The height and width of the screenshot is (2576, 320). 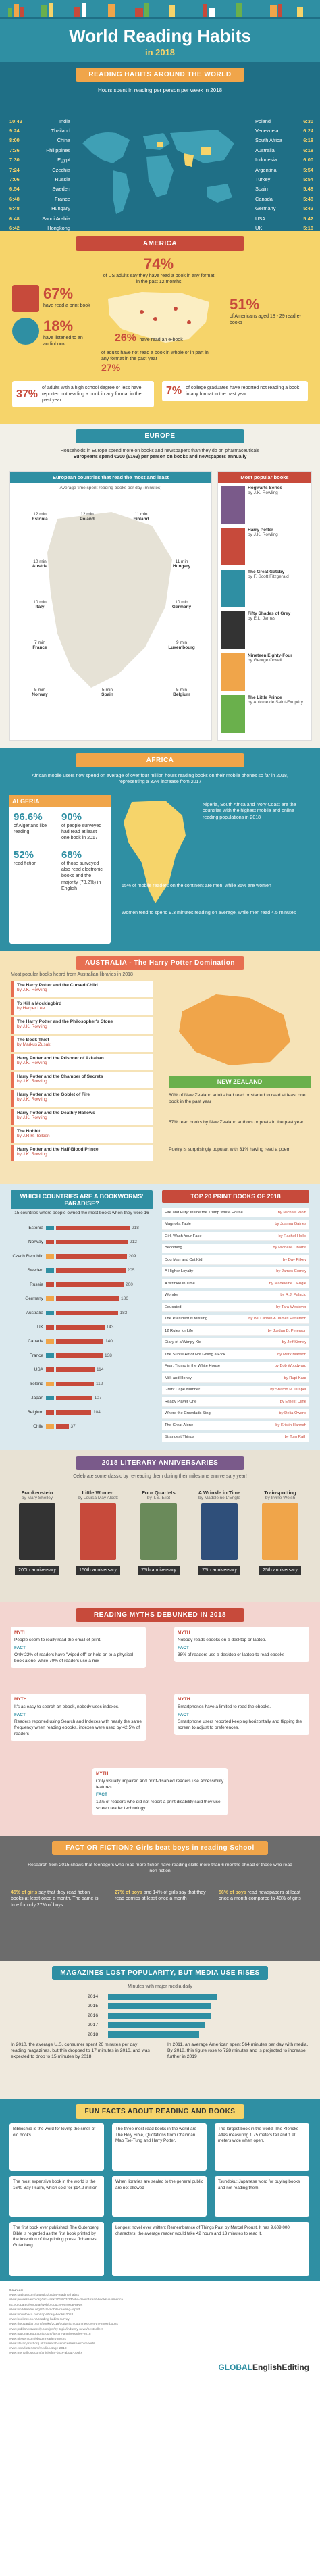 I want to click on book-title: A Wrinkle in Time, so click(x=180, y=1283).